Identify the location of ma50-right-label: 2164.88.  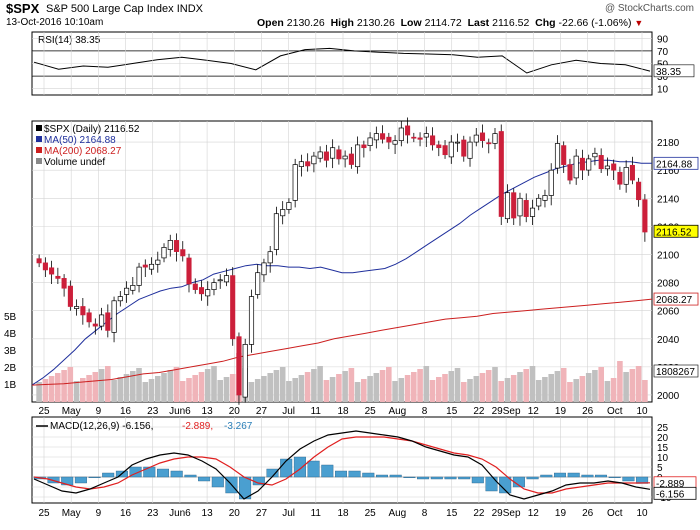
(674, 164).